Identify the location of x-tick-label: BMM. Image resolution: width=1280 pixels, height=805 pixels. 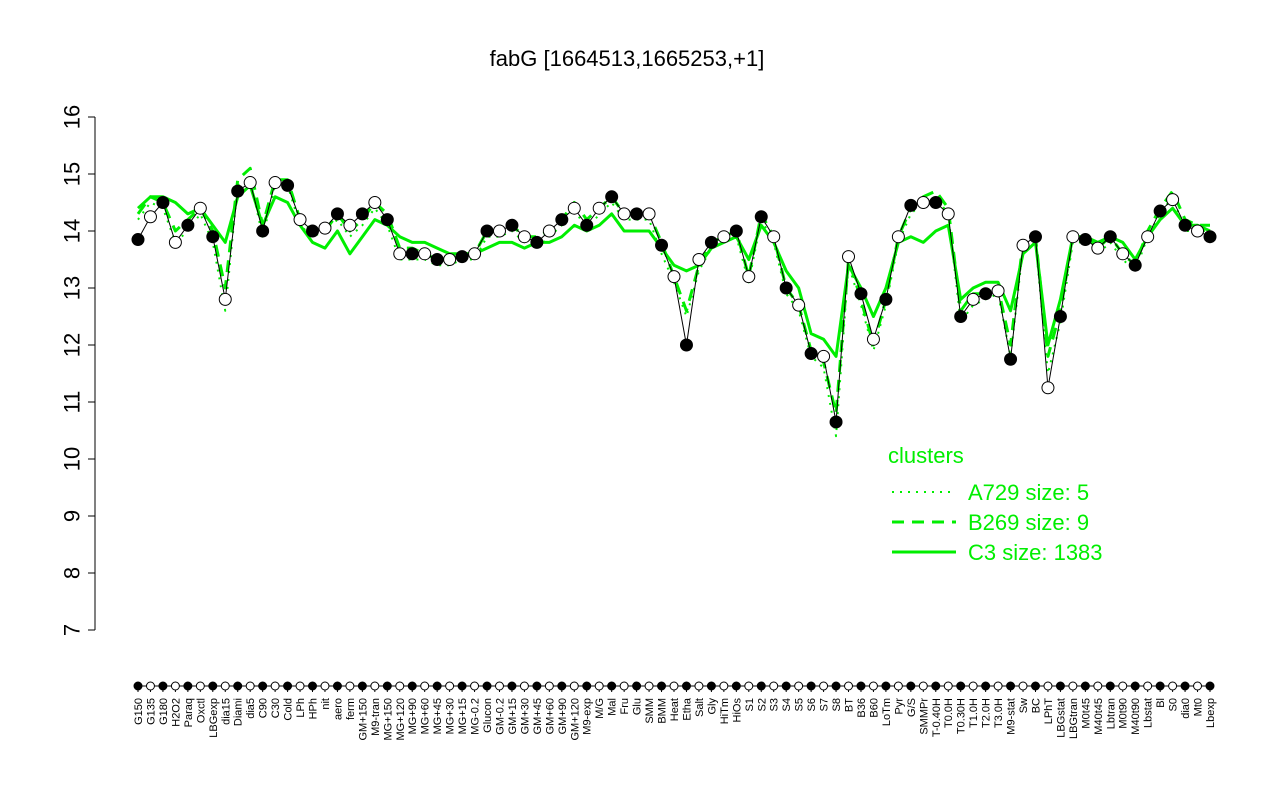
(663, 711).